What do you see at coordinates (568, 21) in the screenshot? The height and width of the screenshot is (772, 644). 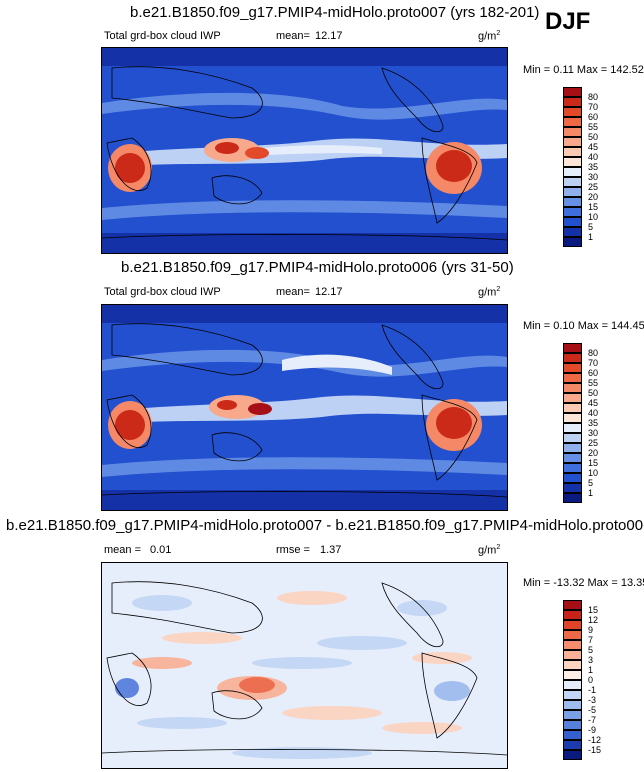 I see `season-label: DJF` at bounding box center [568, 21].